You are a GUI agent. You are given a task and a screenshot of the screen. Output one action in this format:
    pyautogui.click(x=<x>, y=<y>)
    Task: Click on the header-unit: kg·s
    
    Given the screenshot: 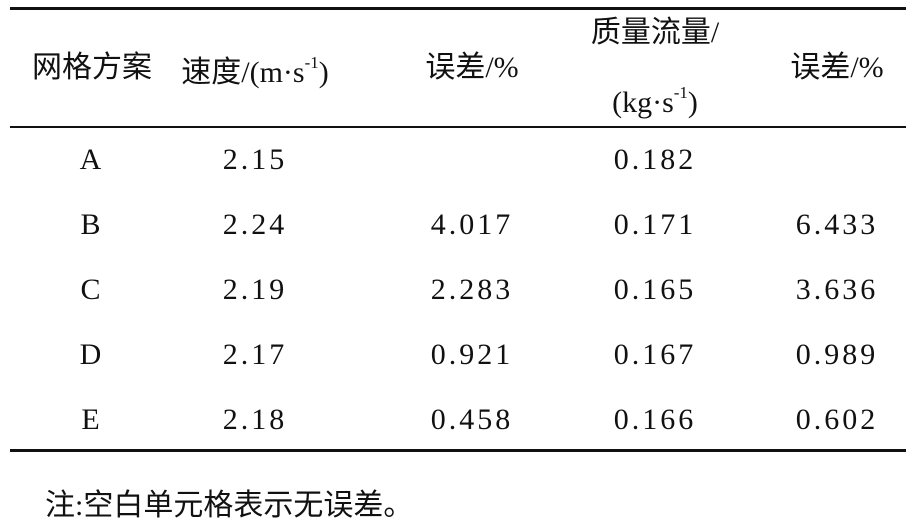 What is the action you would take?
    pyautogui.click(x=648, y=102)
    